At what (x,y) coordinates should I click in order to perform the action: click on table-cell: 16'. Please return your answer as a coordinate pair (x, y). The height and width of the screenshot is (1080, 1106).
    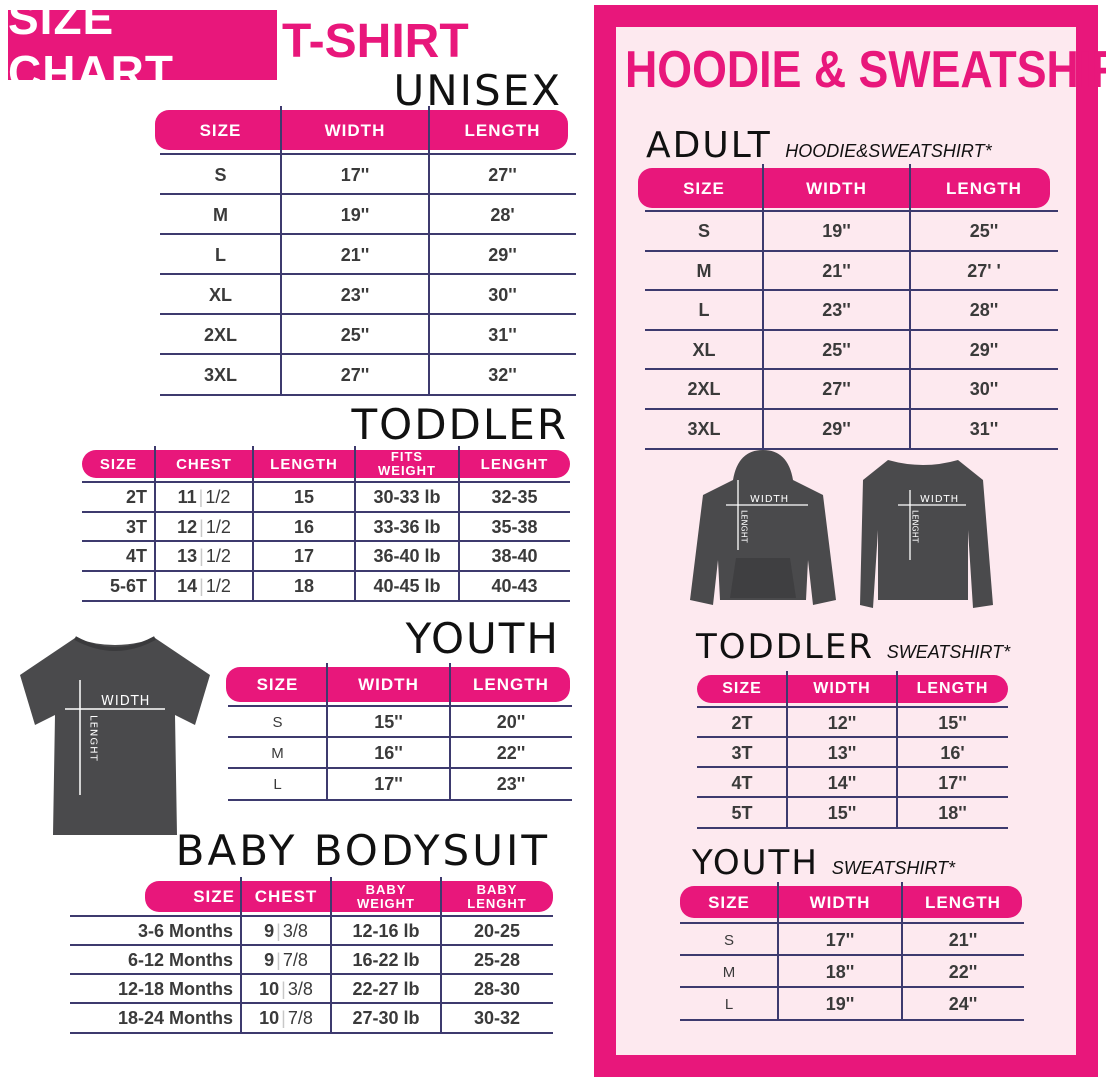
    Looking at the image, I should click on (952, 752).